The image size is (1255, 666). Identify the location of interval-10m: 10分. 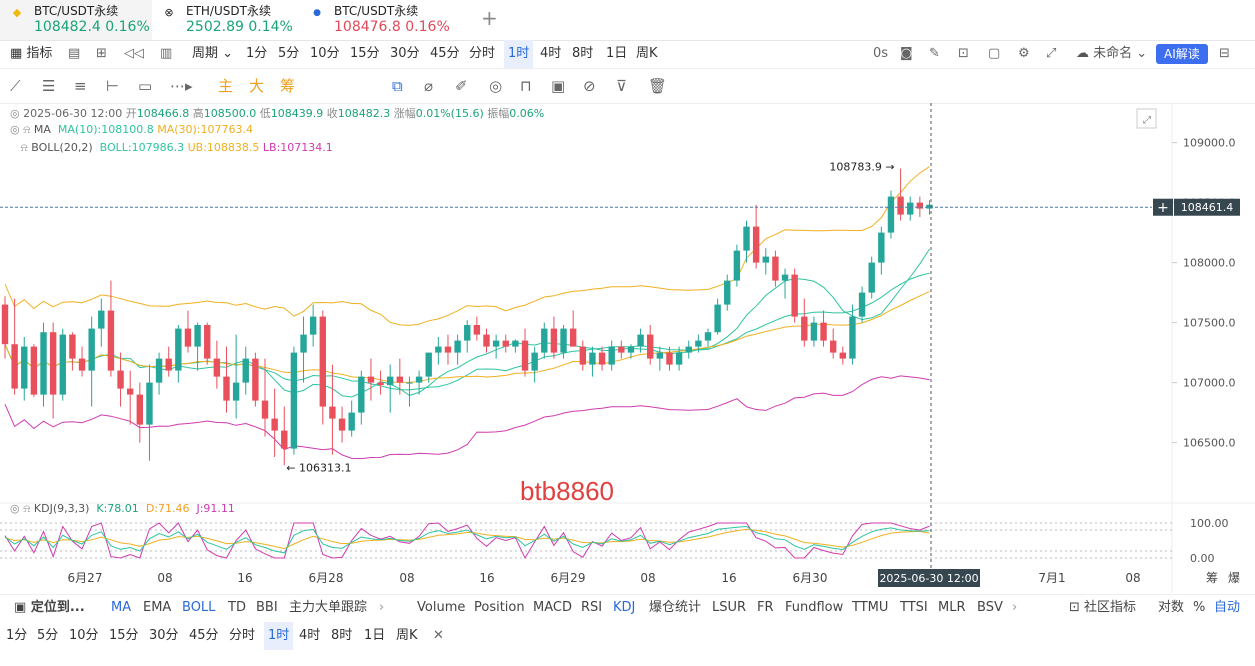
(325, 53).